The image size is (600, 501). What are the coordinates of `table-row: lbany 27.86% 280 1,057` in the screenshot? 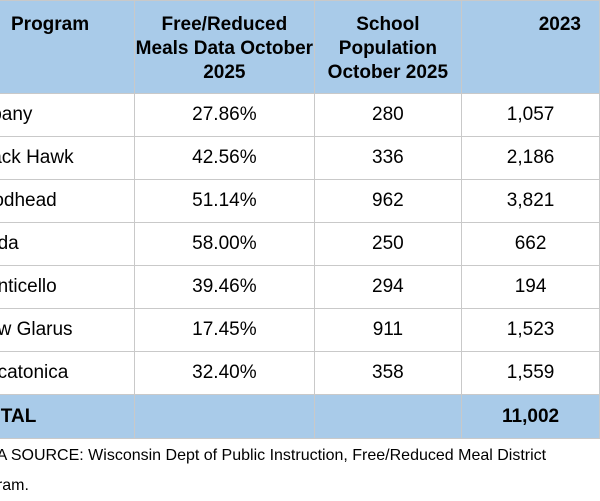 It's located at (300, 115).